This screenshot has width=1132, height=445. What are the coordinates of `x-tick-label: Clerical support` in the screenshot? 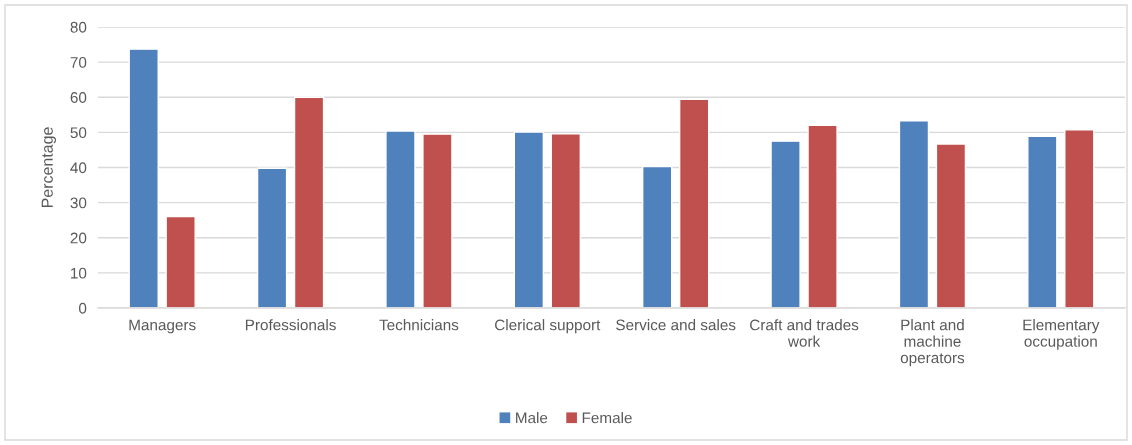 It's located at (548, 326).